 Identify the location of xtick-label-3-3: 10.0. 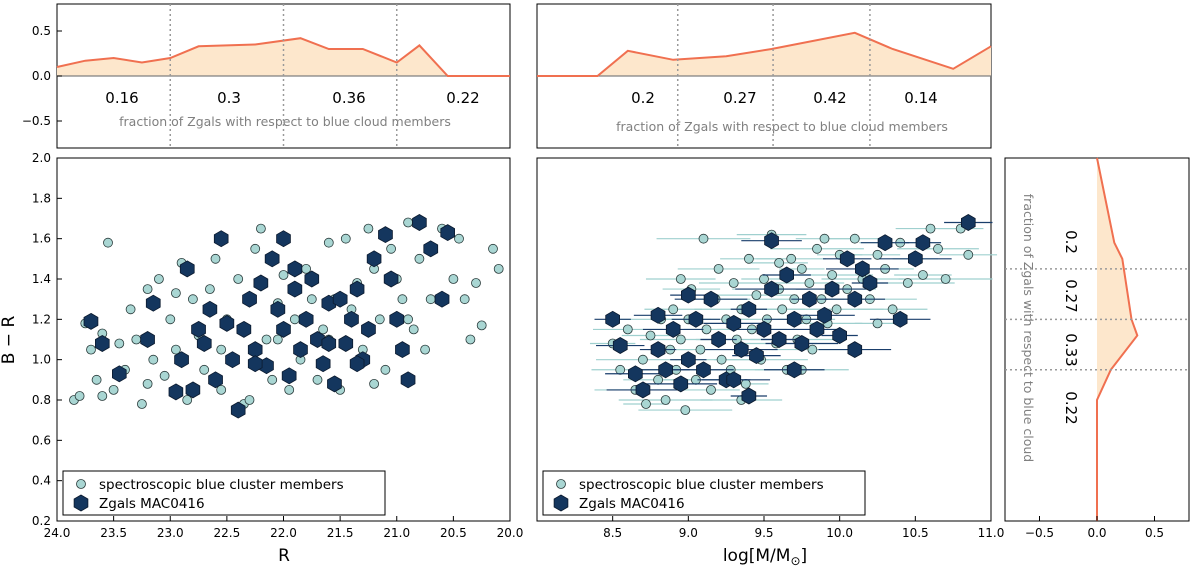
(839, 533).